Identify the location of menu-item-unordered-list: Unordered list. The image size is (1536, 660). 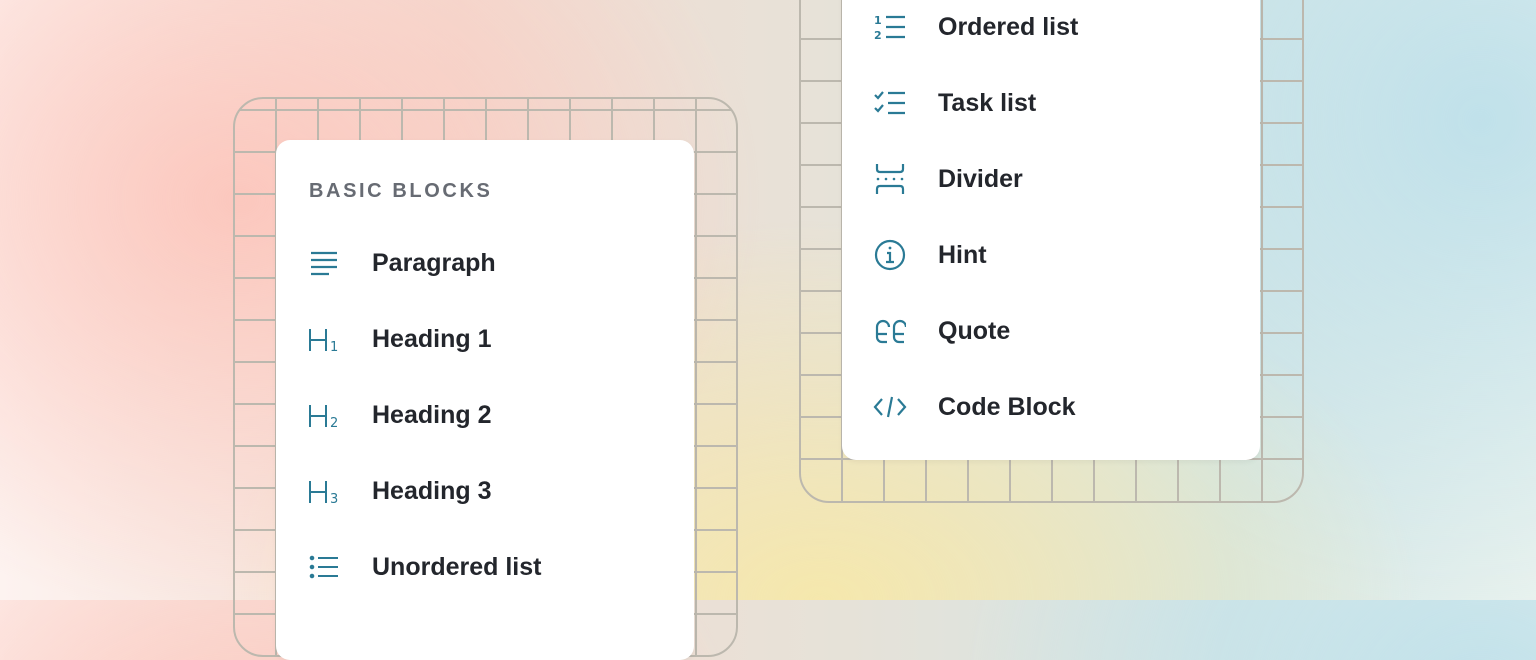
(423, 567).